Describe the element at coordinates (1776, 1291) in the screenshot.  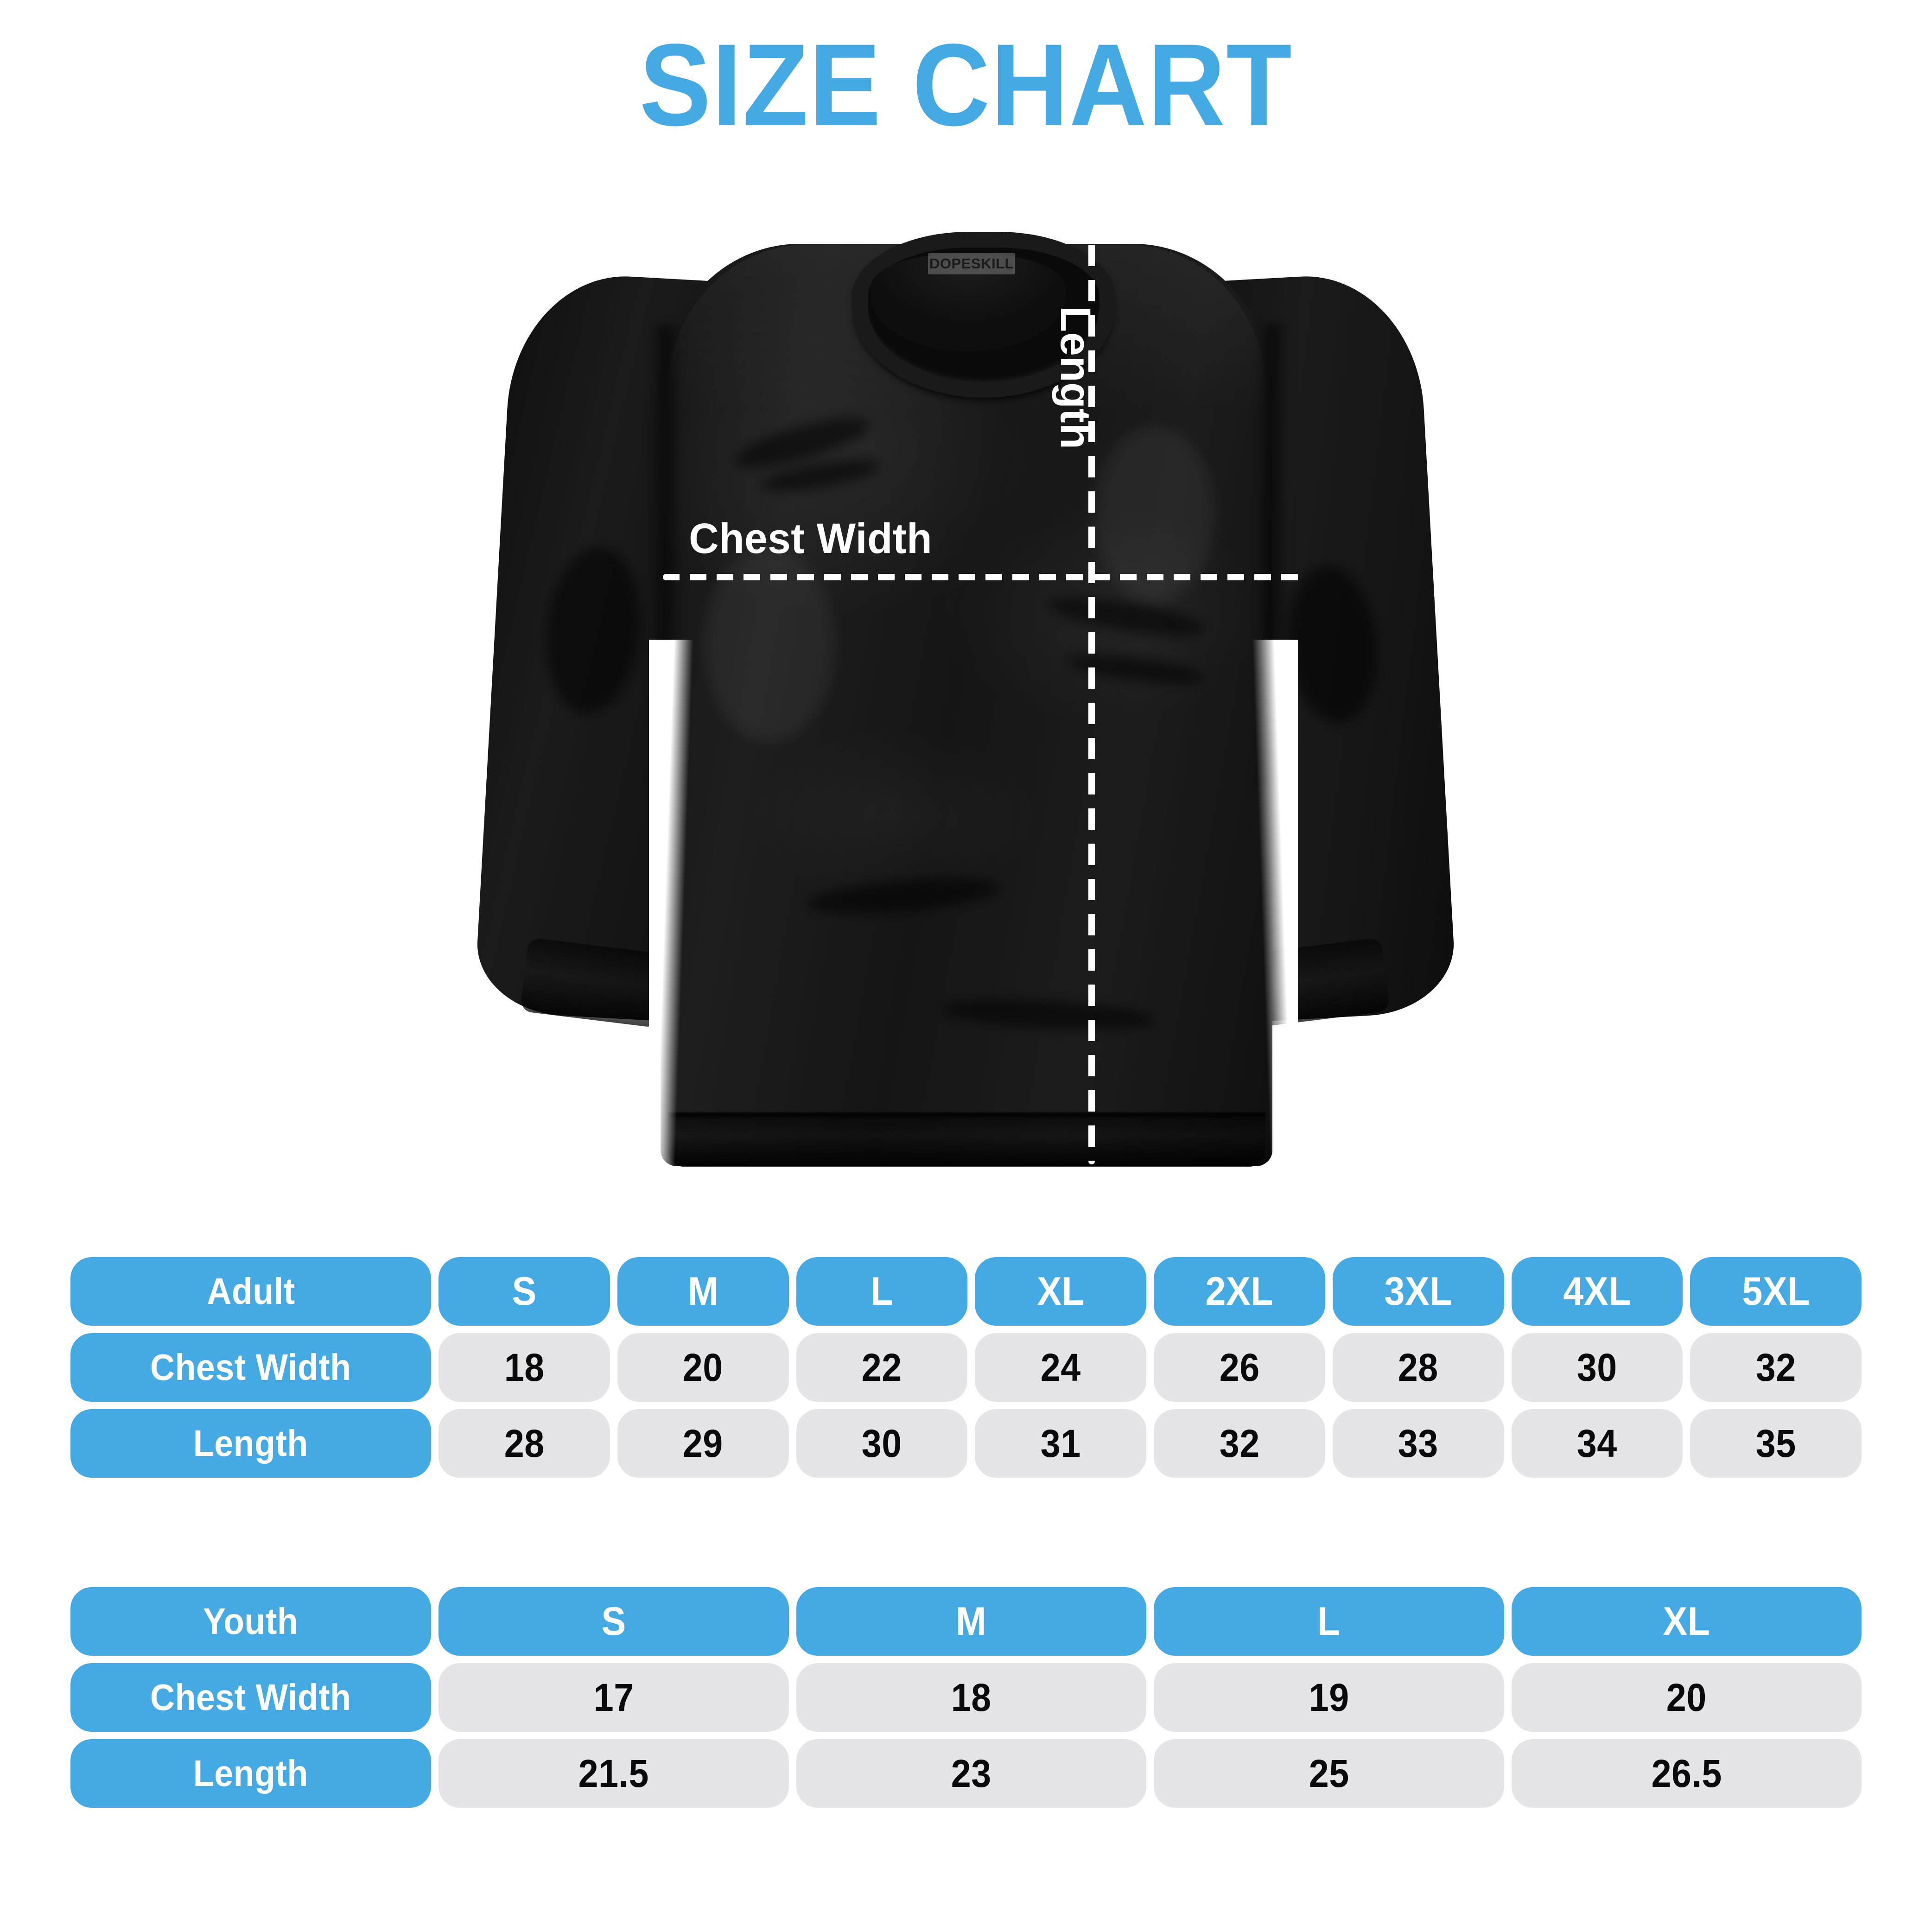
I see `adult-size-5xl: 5XL` at that location.